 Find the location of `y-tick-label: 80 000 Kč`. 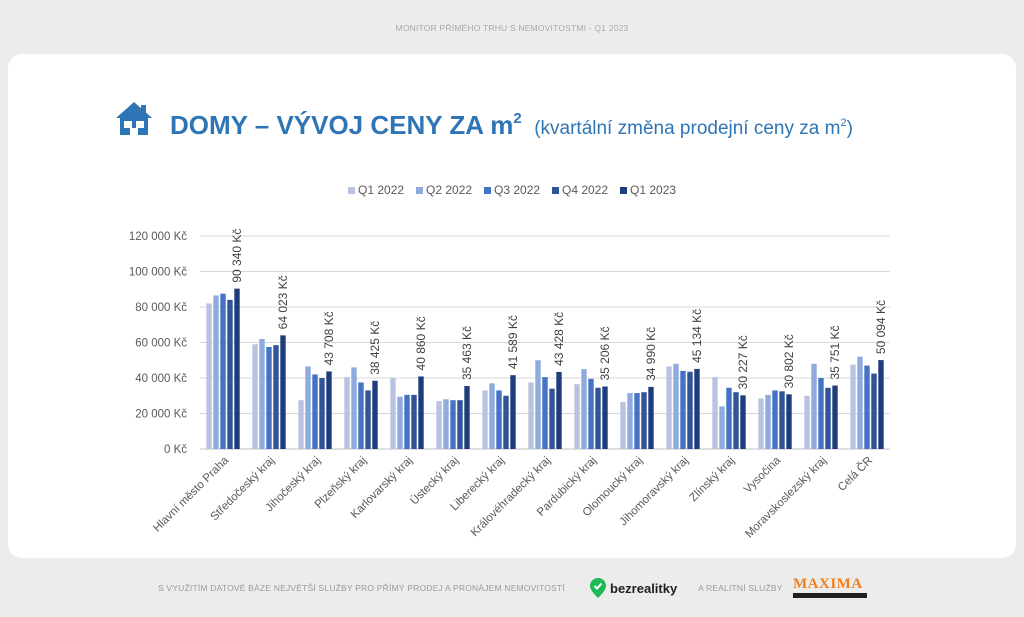

y-tick-label: 80 000 Kč is located at coordinates (161, 308).